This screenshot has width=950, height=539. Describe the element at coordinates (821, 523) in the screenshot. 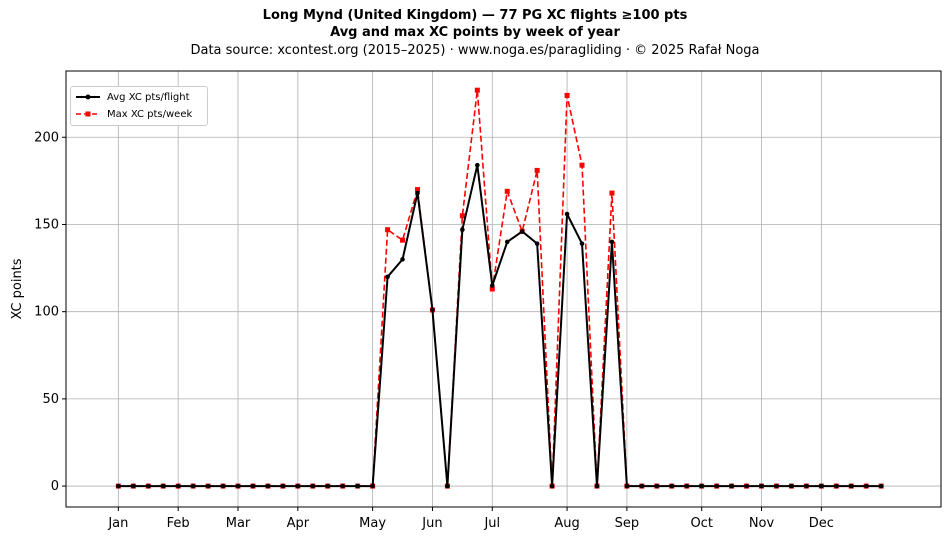

I see `x-tick-label: Dec` at that location.